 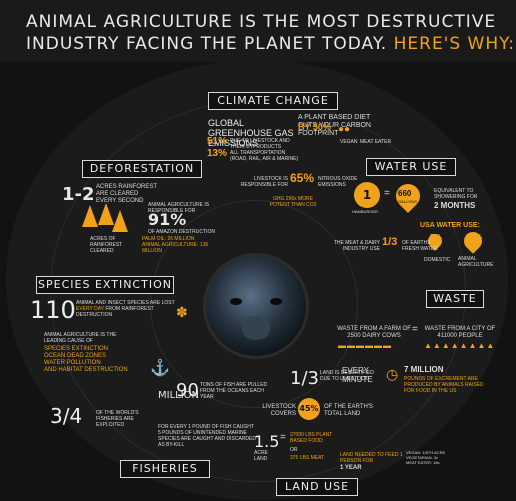 What do you see at coordinates (407, 201) in the screenshot?
I see `gallons-label: GALLONS` at bounding box center [407, 201].